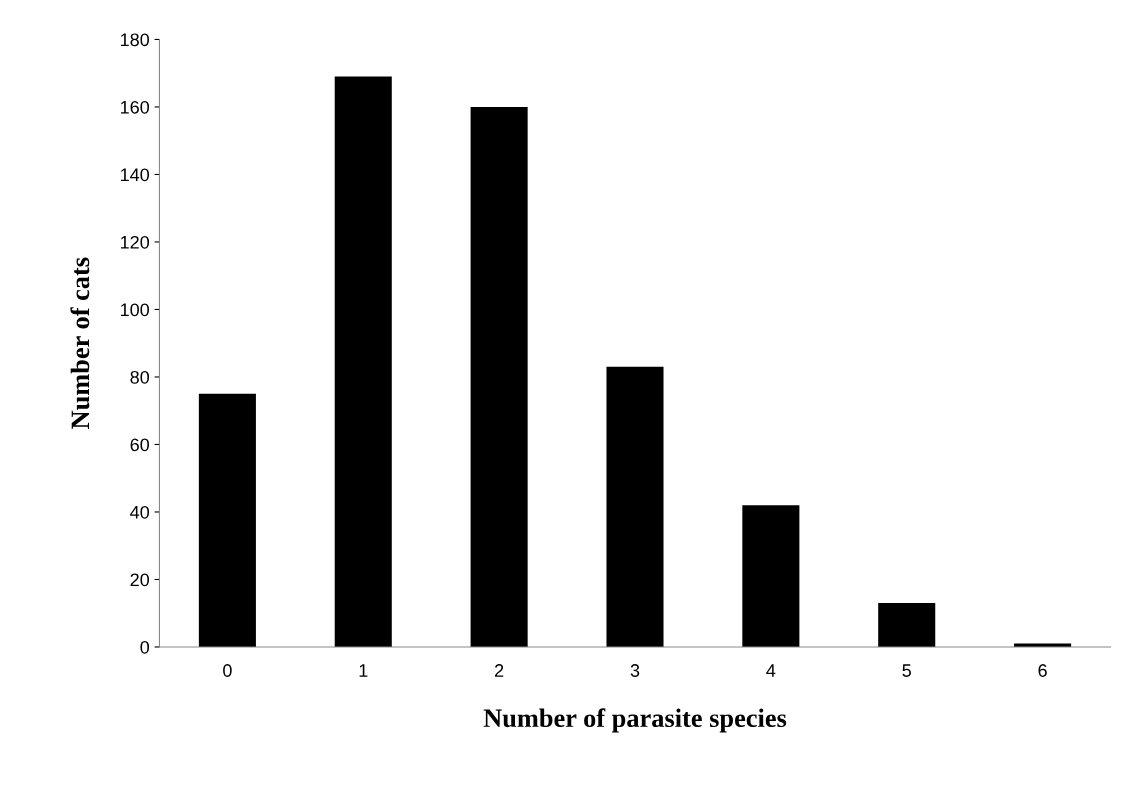 This screenshot has height=789, width=1139. Describe the element at coordinates (635, 670) in the screenshot. I see `x-tick-label: 3` at that location.